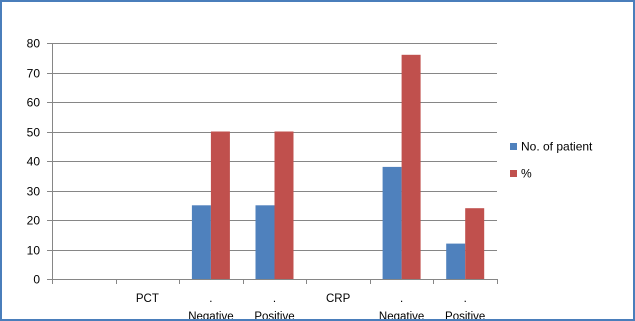  What do you see at coordinates (34, 192) in the screenshot?
I see `y-tick-label: 30` at bounding box center [34, 192].